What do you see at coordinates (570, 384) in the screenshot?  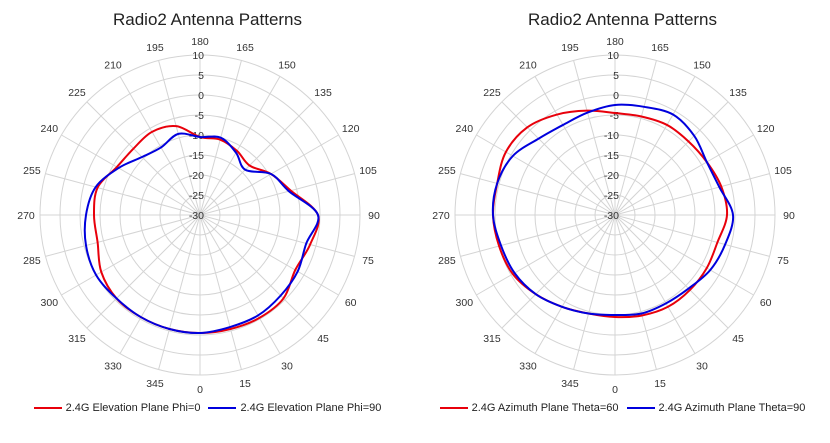 I see `angle-tick-label: 345` at bounding box center [570, 384].